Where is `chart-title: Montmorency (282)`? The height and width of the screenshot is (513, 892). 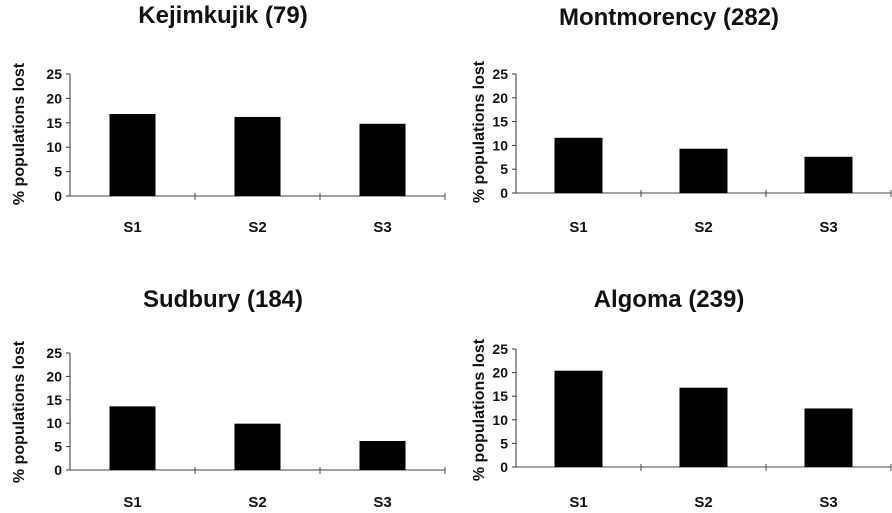
chart-title: Montmorency (282) is located at coordinates (669, 17).